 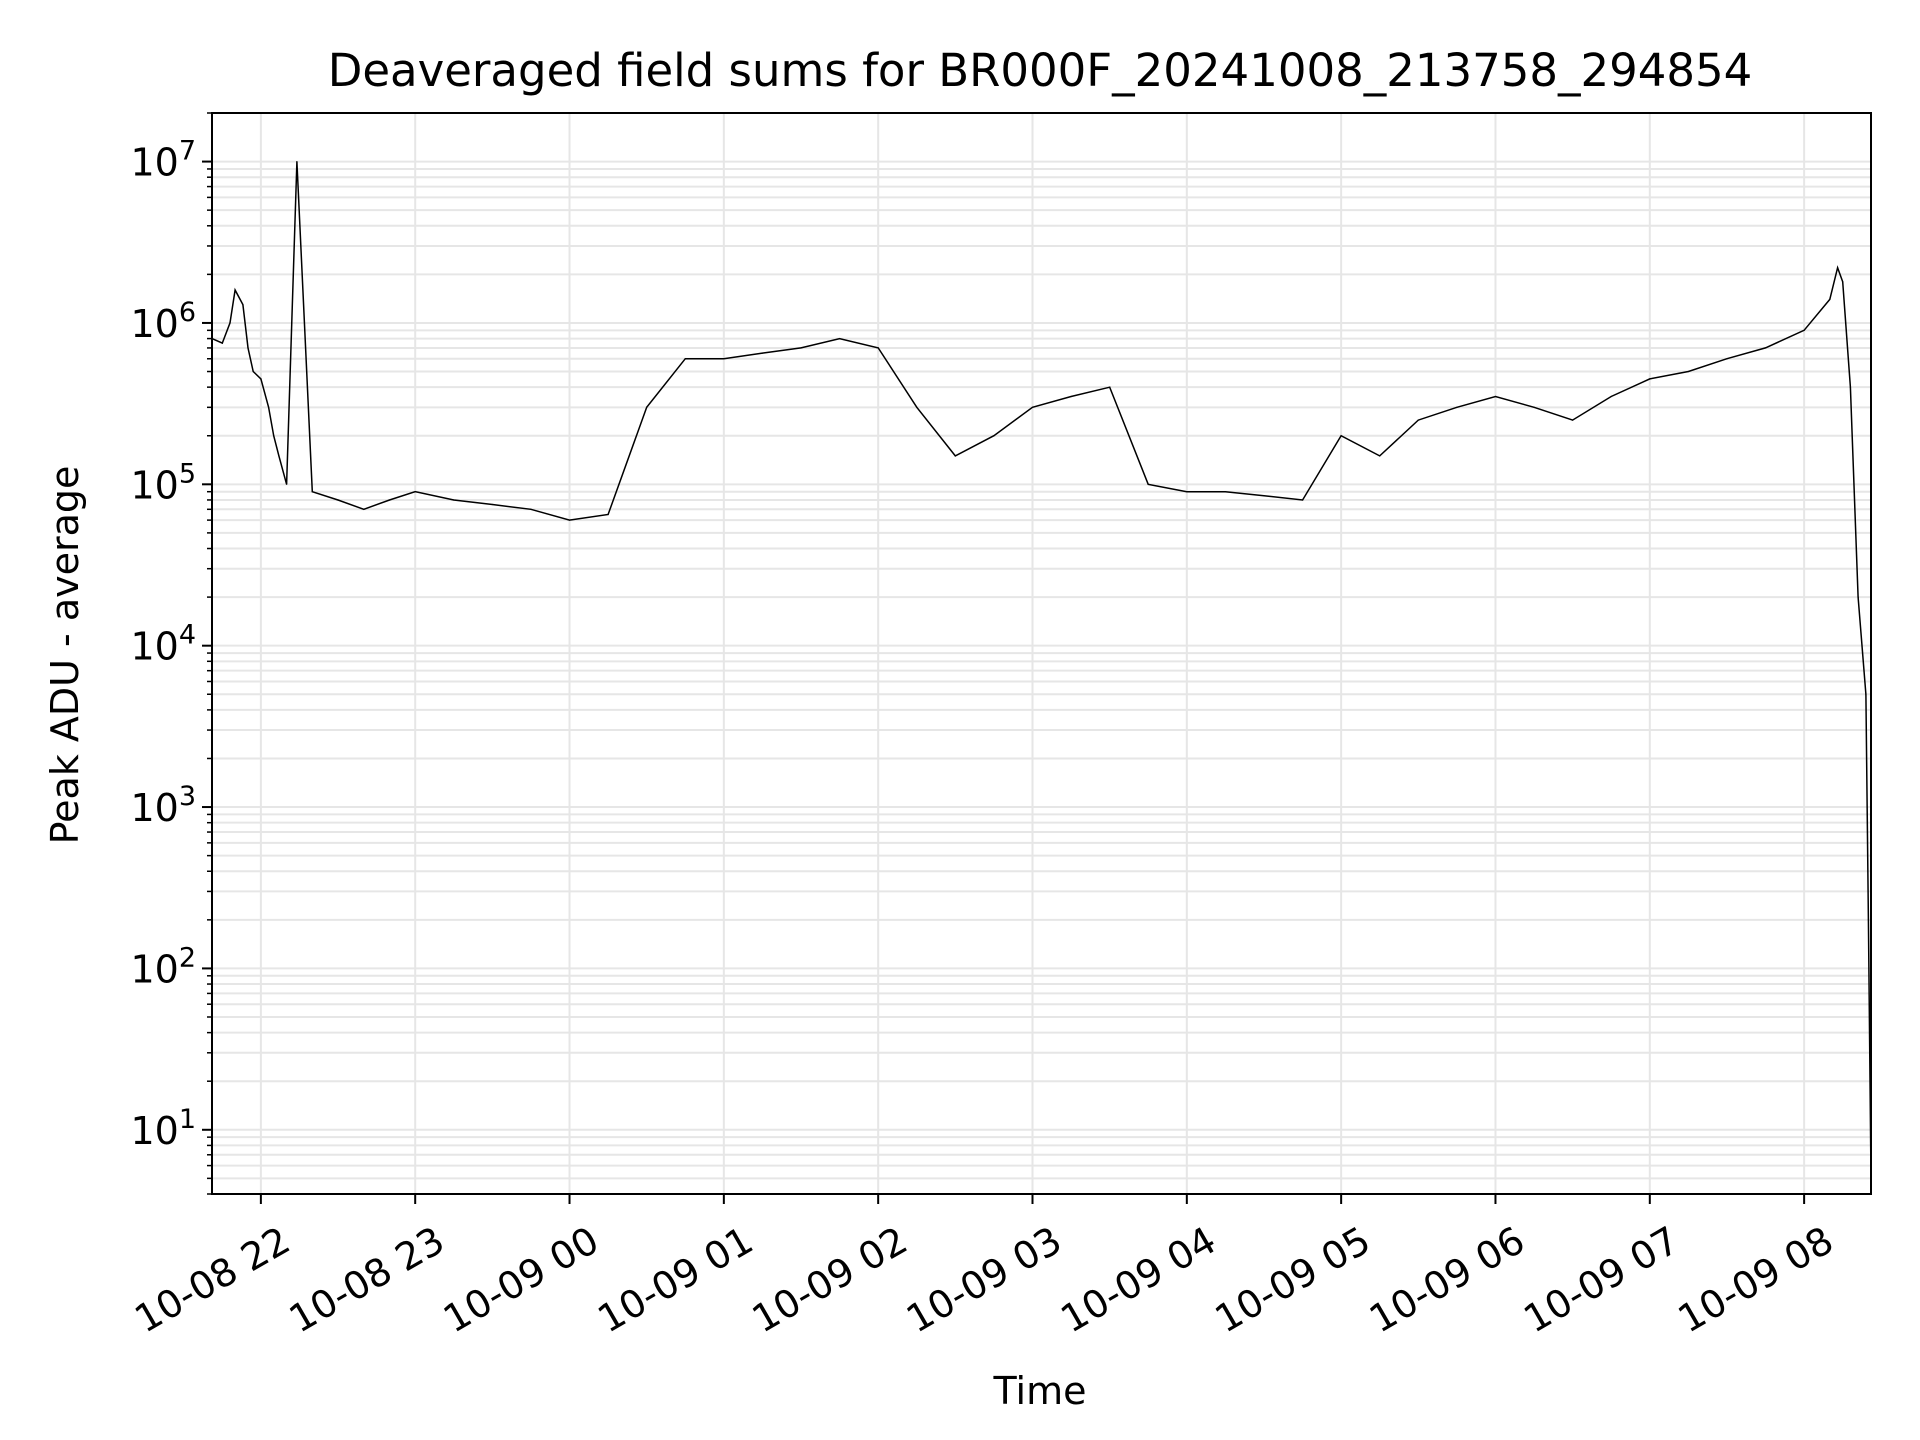 I want to click on y-tick-label: 102, so click(x=163, y=966).